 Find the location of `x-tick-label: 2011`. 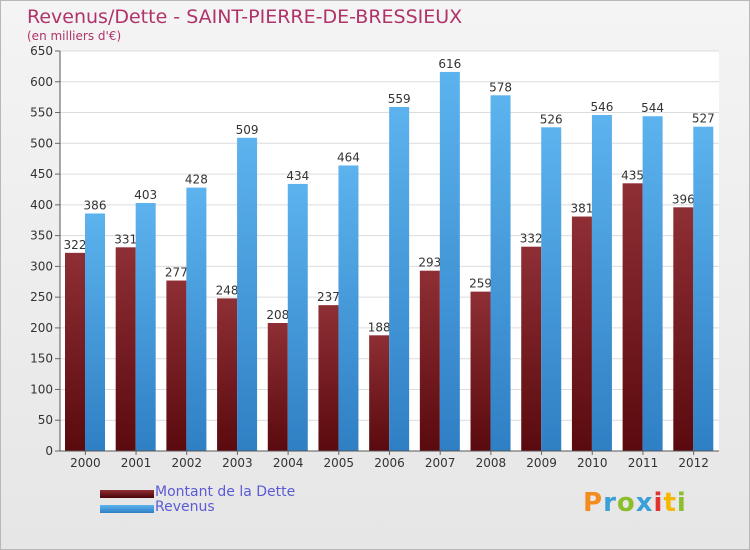

x-tick-label: 2011 is located at coordinates (643, 463).